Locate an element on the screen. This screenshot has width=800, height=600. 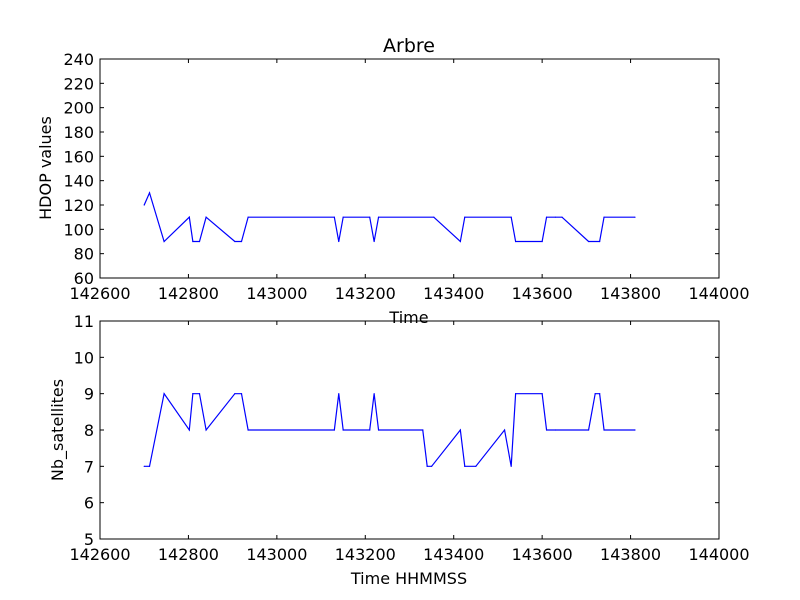
satellites-y-tick-label: 8 is located at coordinates (89, 430).